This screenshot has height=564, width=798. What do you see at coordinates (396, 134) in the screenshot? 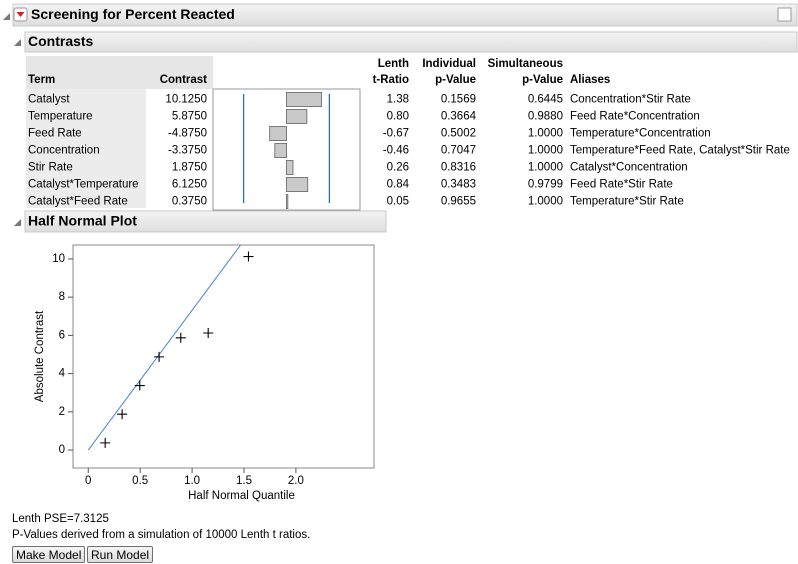
I see `t-ratio: -0.67` at bounding box center [396, 134].